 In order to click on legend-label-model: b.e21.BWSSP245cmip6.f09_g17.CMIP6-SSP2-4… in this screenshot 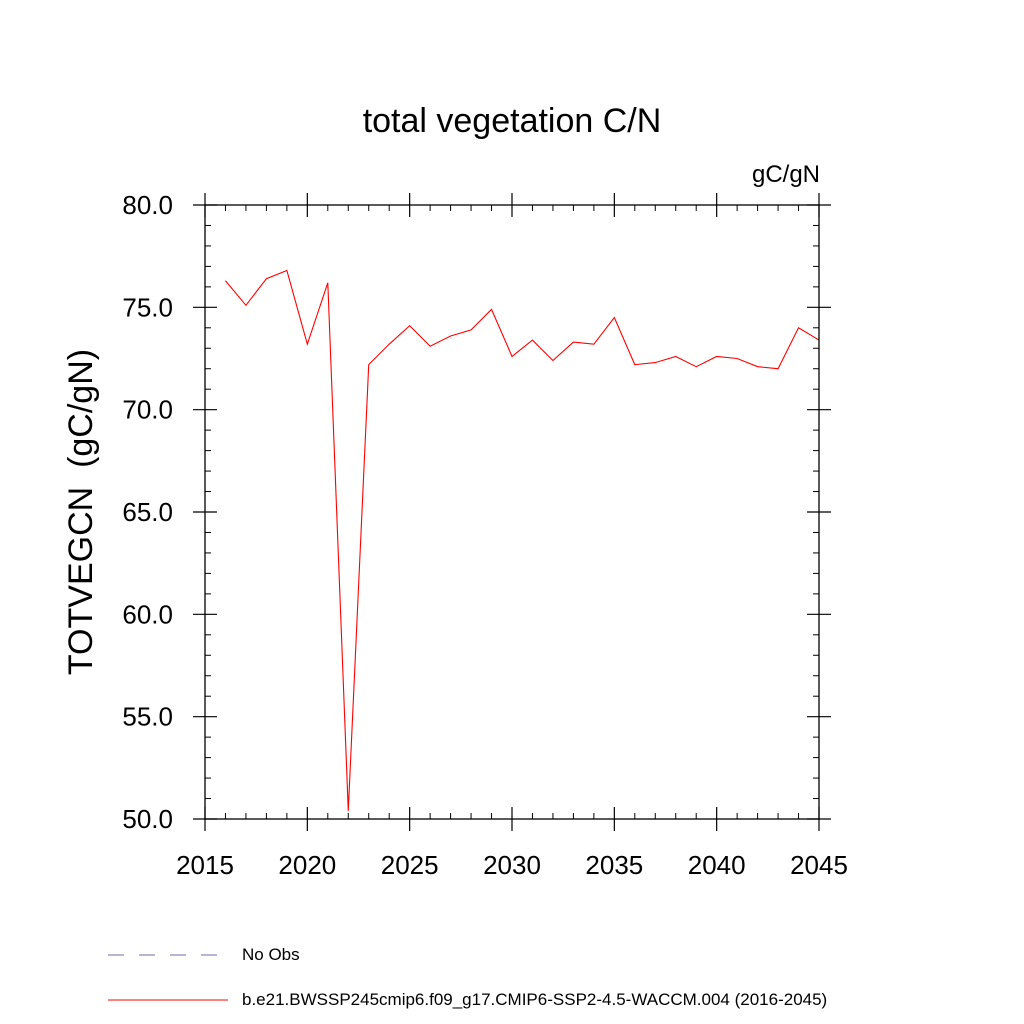, I will do `click(534, 999)`.